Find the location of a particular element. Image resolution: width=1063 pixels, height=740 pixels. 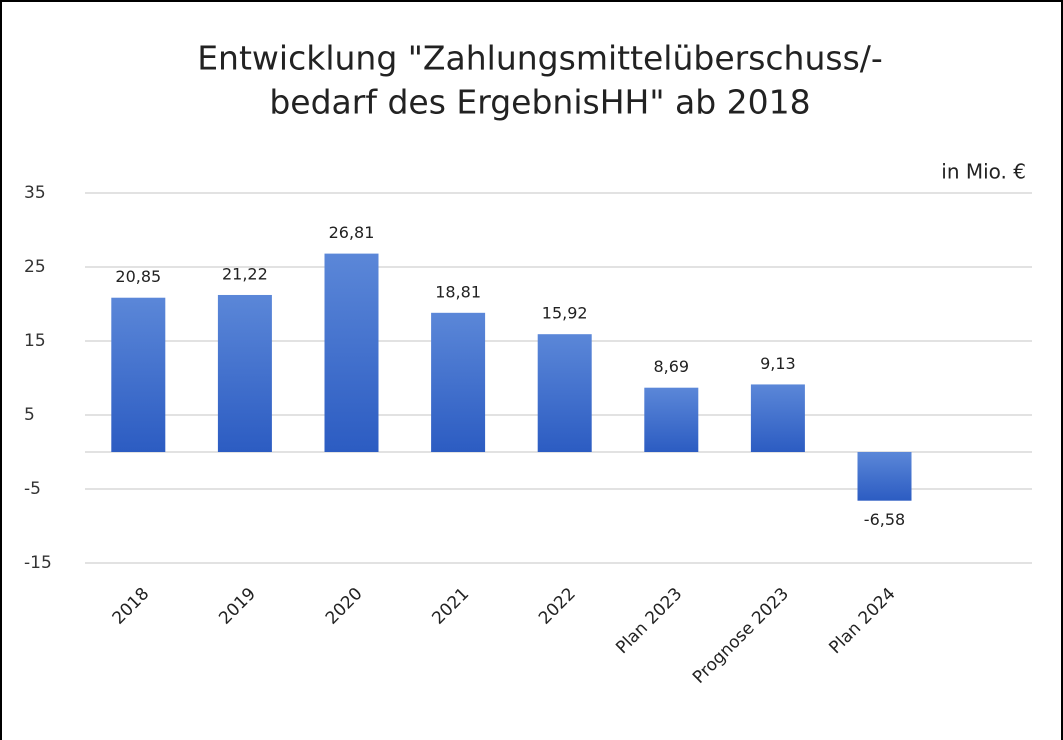

y-tick-label: 15 is located at coordinates (35, 341).